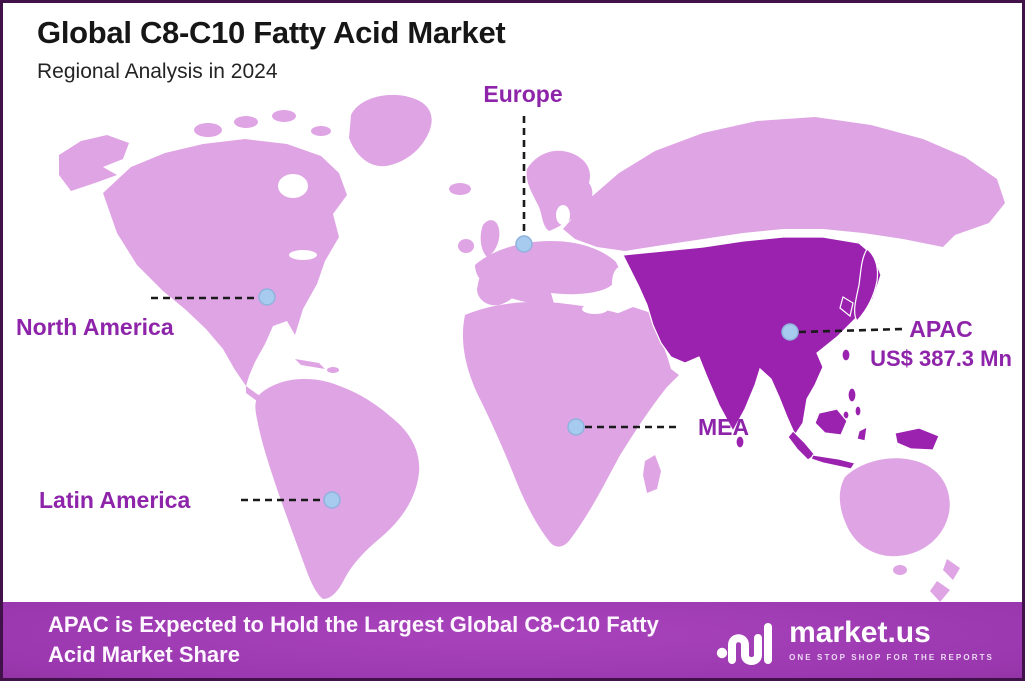 The height and width of the screenshot is (681, 1025). What do you see at coordinates (862, 433) in the screenshot?
I see `map-region-sulawesi` at bounding box center [862, 433].